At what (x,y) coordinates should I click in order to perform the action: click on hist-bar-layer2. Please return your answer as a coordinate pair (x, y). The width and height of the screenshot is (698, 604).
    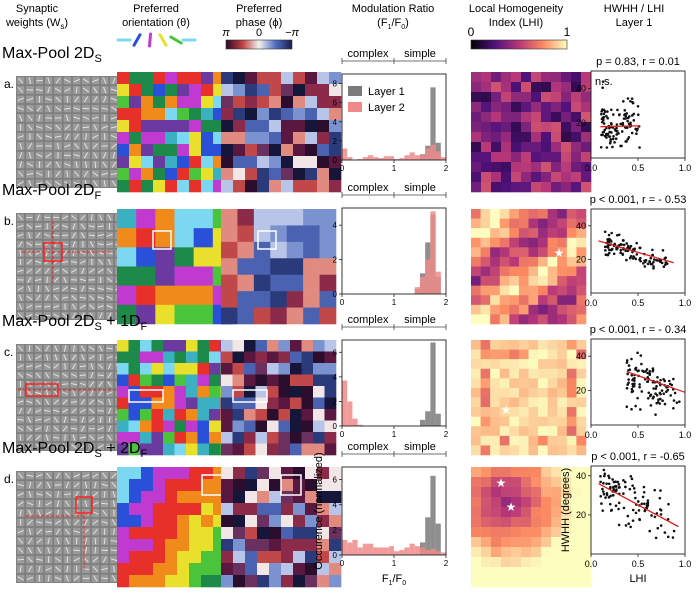
    Looking at the image, I should click on (376, 158).